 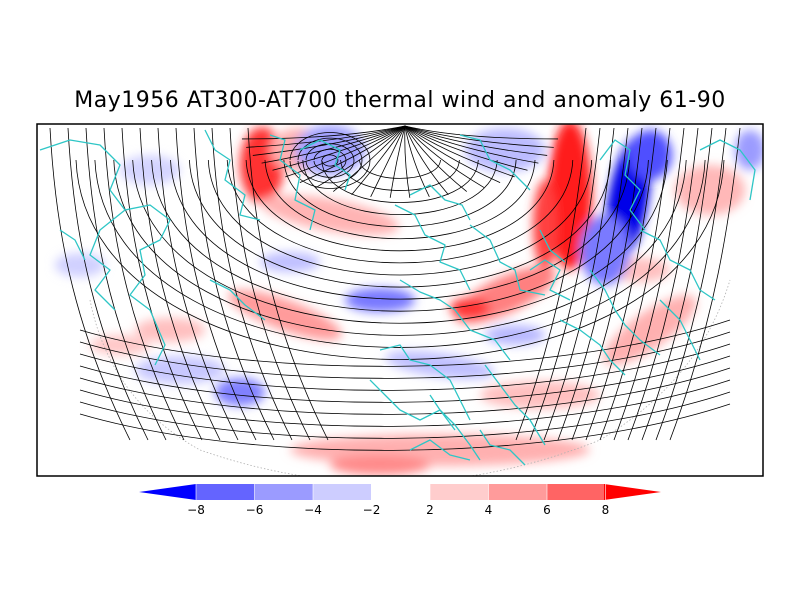 What do you see at coordinates (632, 492) in the screenshot?
I see `colorbar-arrow-high` at bounding box center [632, 492].